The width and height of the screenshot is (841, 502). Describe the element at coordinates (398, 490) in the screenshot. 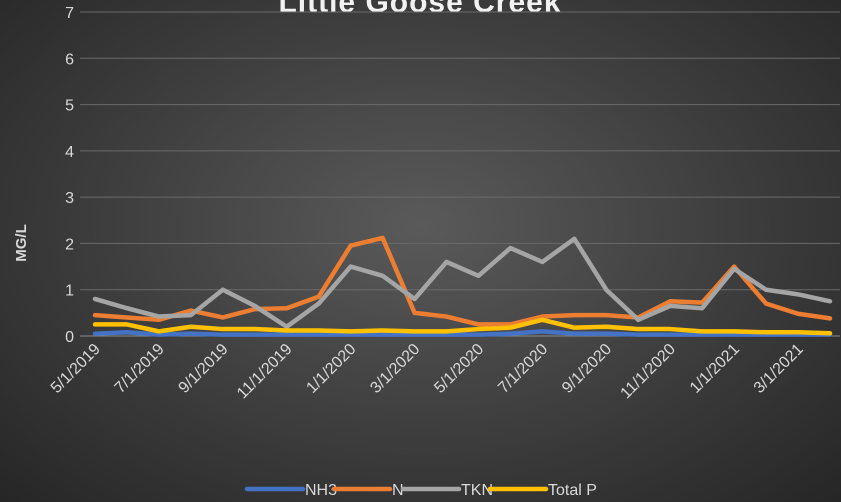

I see `legend-label: N` at that location.